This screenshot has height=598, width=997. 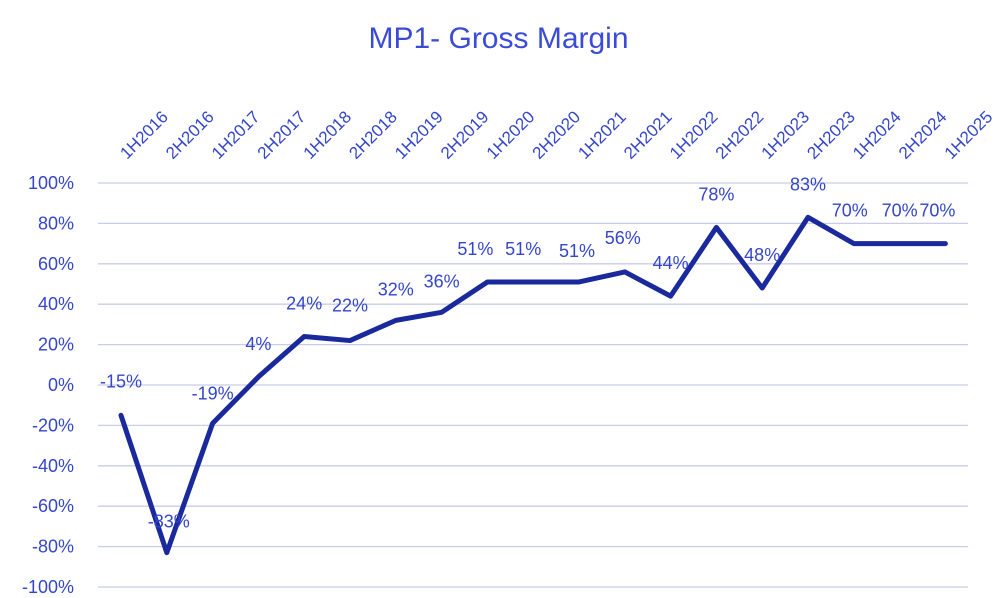 I want to click on data-label: 48%, so click(x=762, y=255).